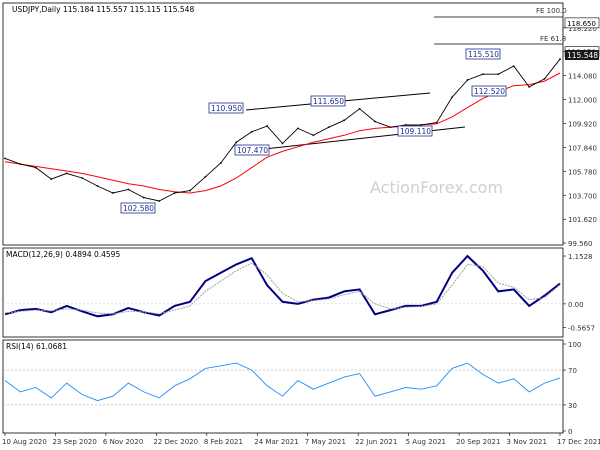 This screenshot has height=450, width=600. Describe the element at coordinates (582, 125) in the screenshot. I see `price-tick-label: 109.920` at that location.